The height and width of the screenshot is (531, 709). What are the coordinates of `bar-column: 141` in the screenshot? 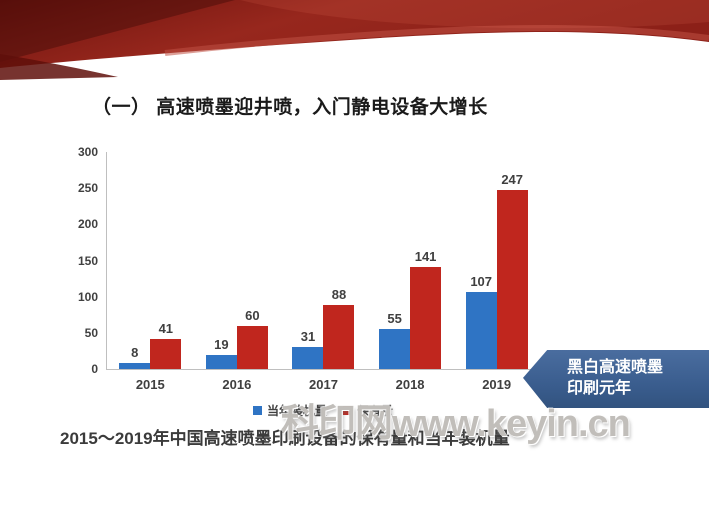 It's located at (426, 309).